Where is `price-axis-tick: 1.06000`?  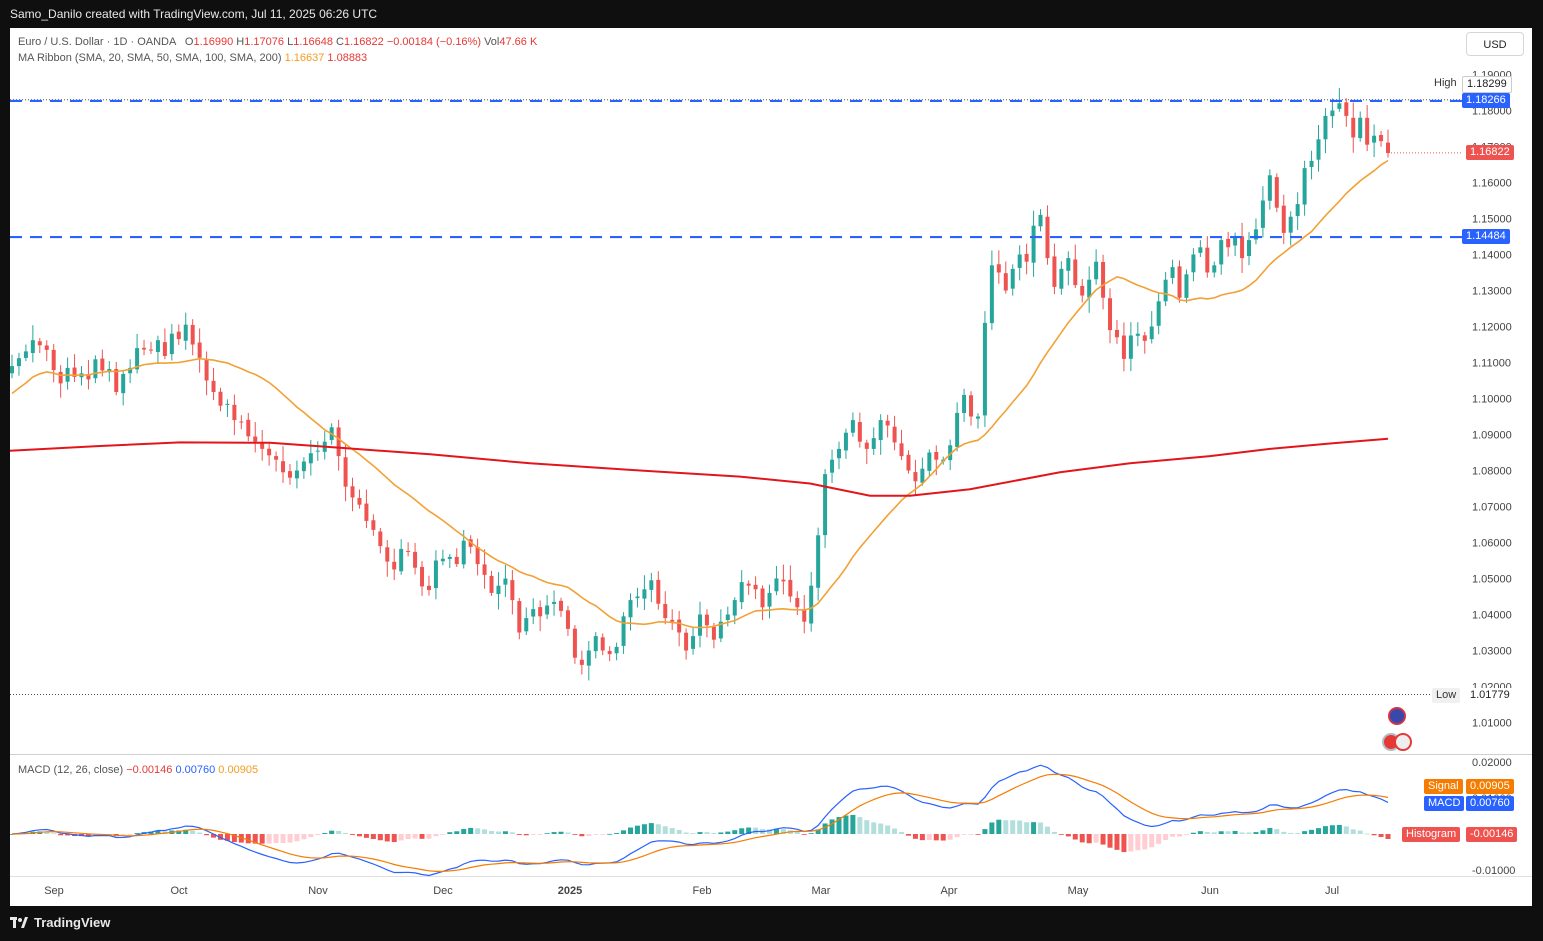
price-axis-tick: 1.06000 is located at coordinates (1492, 544).